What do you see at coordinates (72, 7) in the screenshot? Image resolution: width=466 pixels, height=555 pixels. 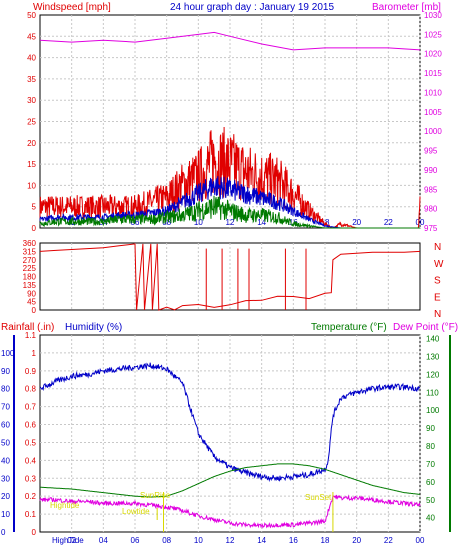 I see `windspeed-axis-title: Windspeed [mph]` at bounding box center [72, 7].